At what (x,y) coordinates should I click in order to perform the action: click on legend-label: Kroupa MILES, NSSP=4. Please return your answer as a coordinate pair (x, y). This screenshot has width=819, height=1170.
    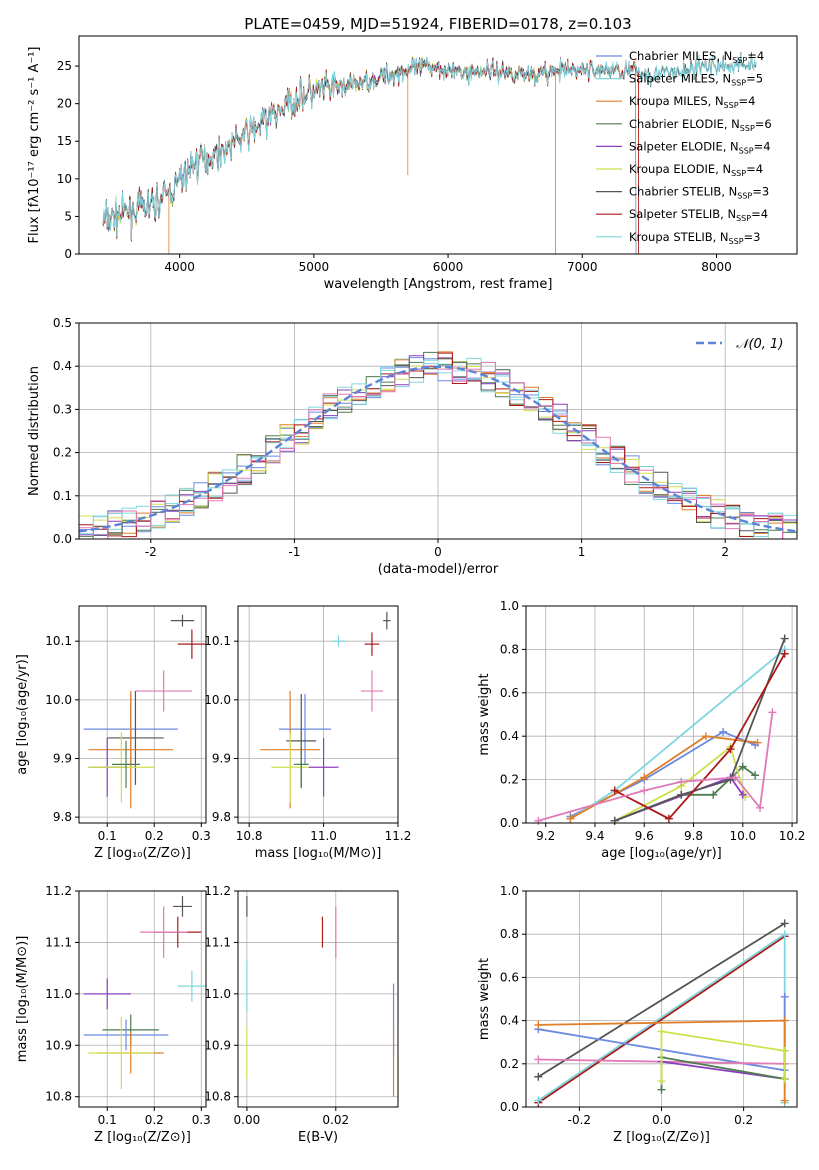
    Looking at the image, I should click on (692, 102).